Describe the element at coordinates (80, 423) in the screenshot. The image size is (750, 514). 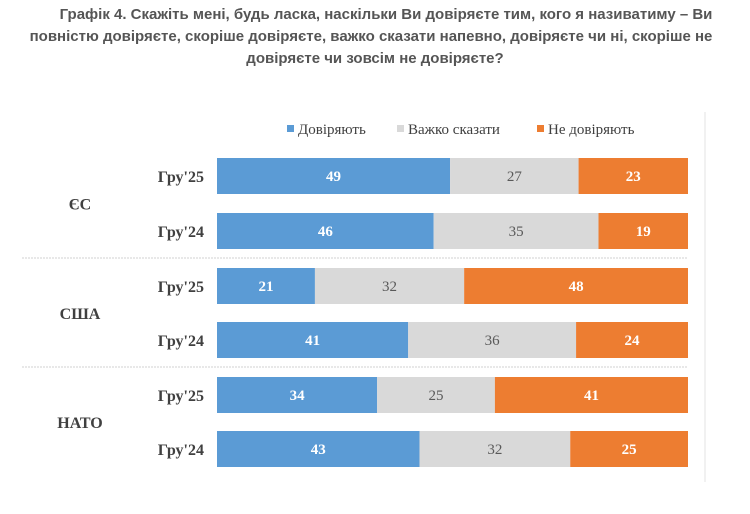
I see `group-label: НАТО` at that location.